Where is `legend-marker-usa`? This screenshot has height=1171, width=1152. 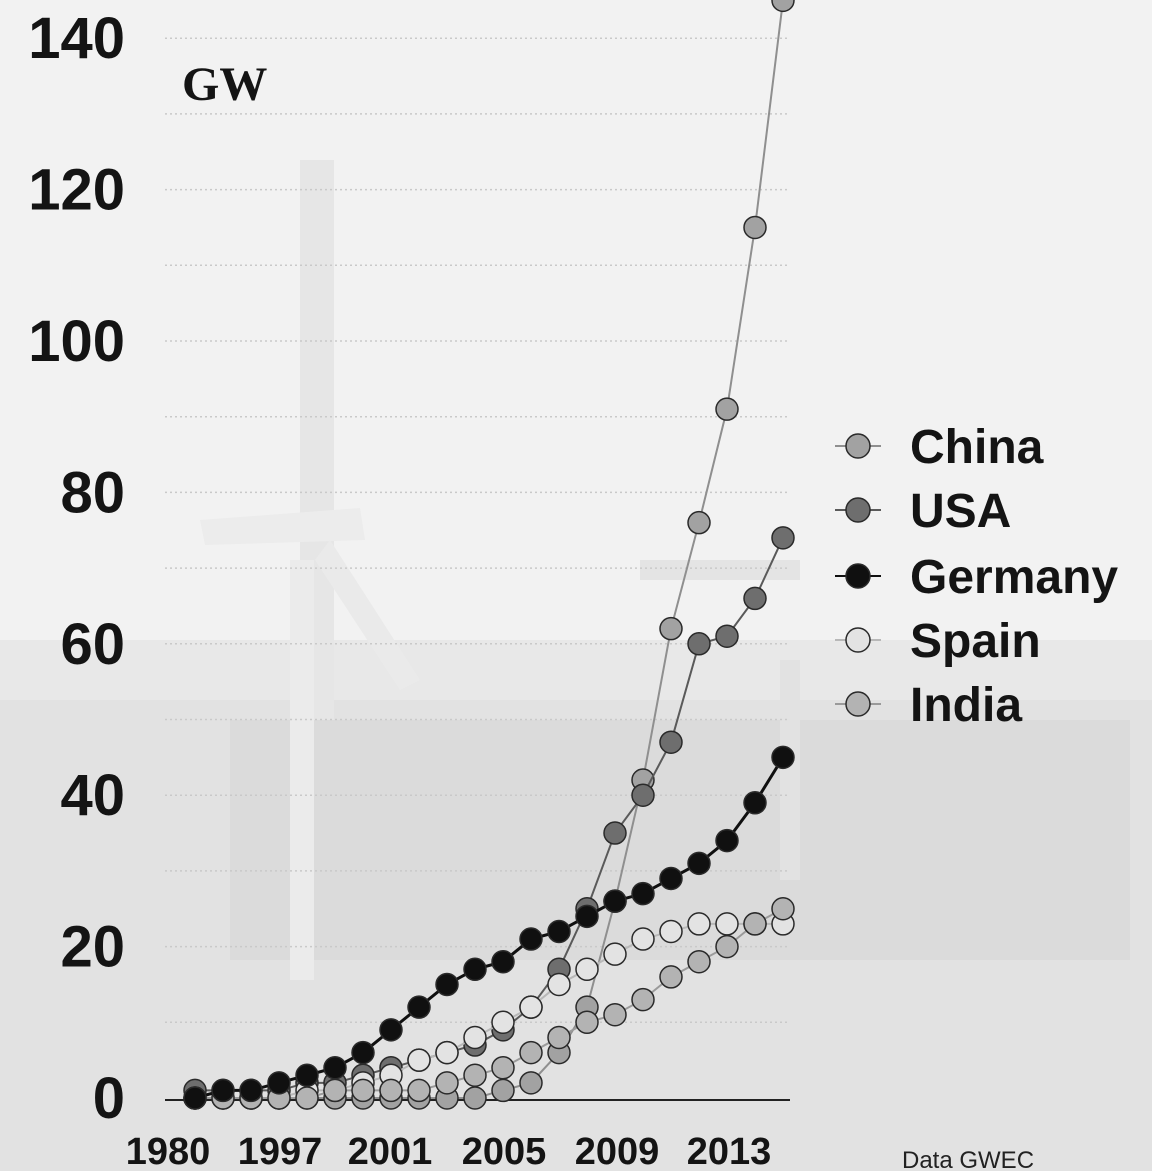 legend-marker-usa is located at coordinates (858, 510).